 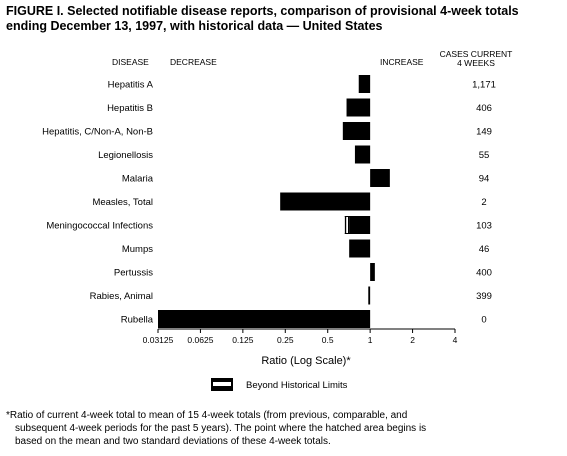 What do you see at coordinates (264, 319) in the screenshot?
I see `bar-rubella` at bounding box center [264, 319].